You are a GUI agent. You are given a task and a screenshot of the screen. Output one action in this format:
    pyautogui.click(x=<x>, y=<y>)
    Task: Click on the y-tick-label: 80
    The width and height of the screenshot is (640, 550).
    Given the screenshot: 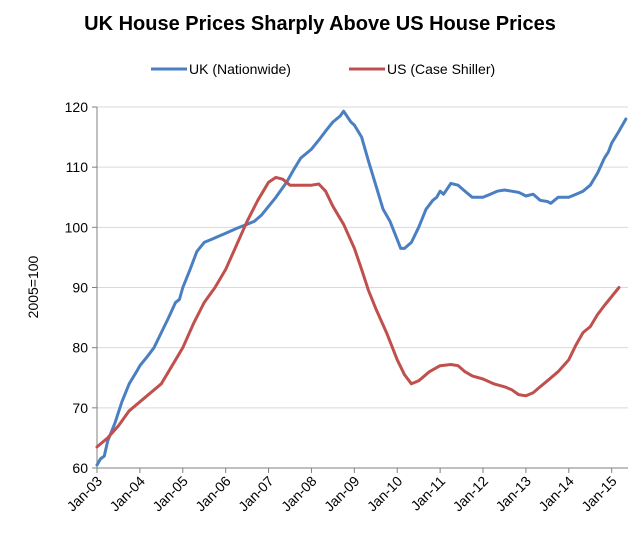 What is the action you would take?
    pyautogui.click(x=80, y=348)
    